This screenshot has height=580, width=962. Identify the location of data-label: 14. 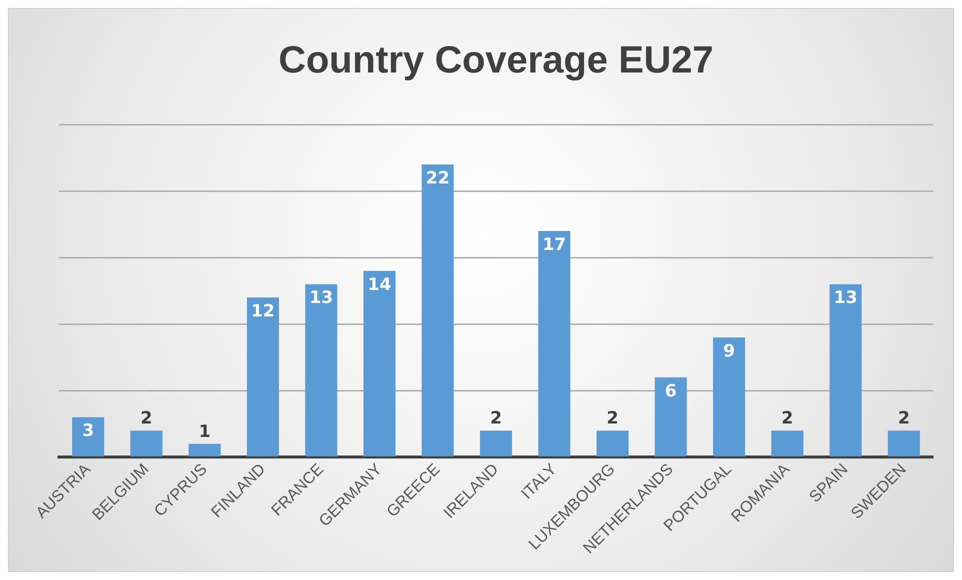
(380, 284).